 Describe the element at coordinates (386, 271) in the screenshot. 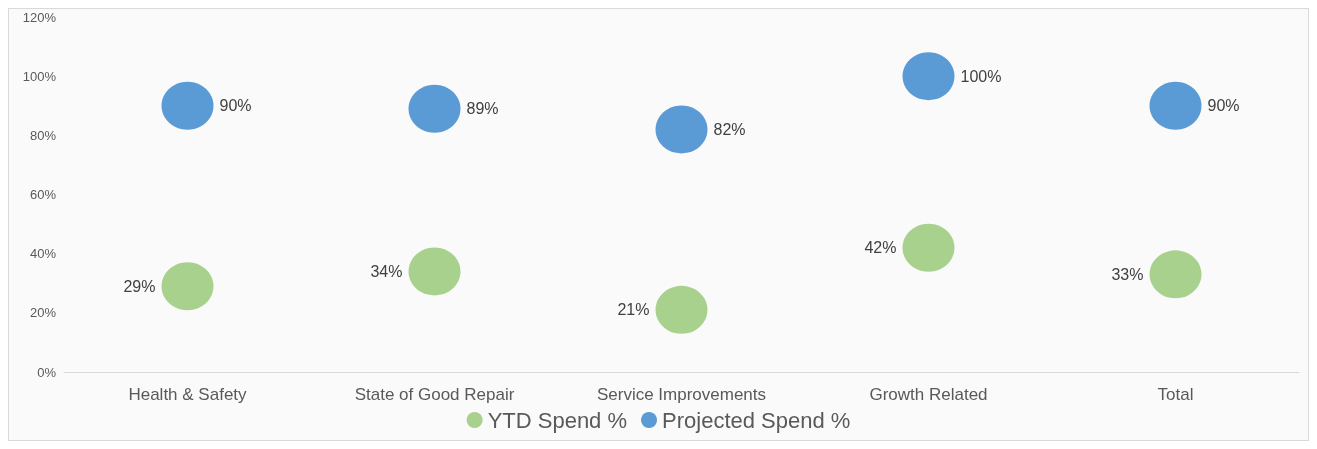

I see `data-label: 34%` at that location.